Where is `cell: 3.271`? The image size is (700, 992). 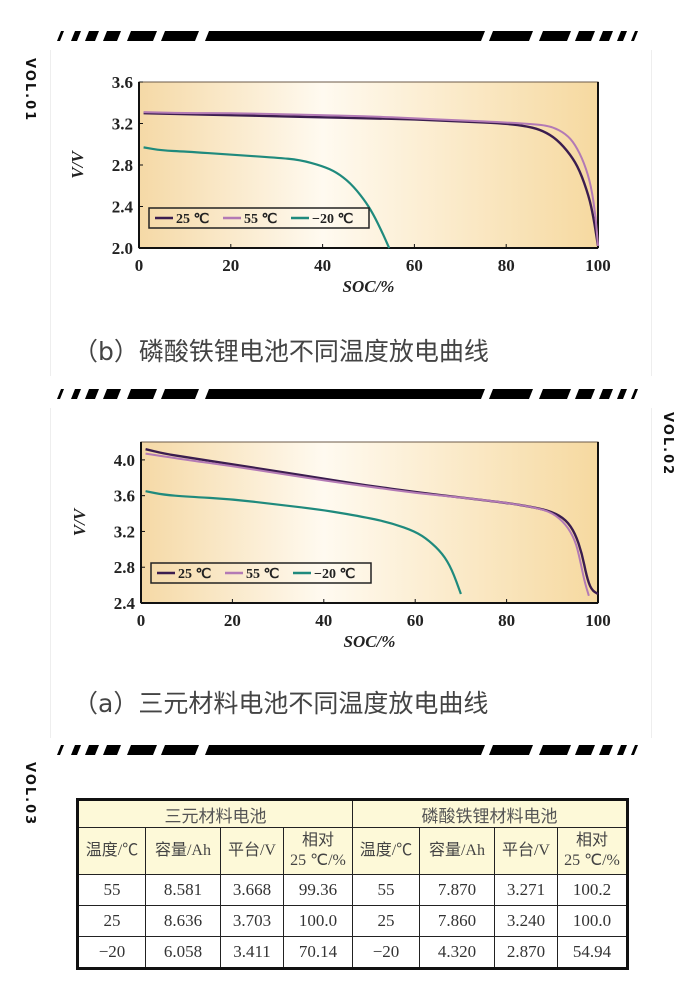
cell: 3.271 is located at coordinates (526, 890).